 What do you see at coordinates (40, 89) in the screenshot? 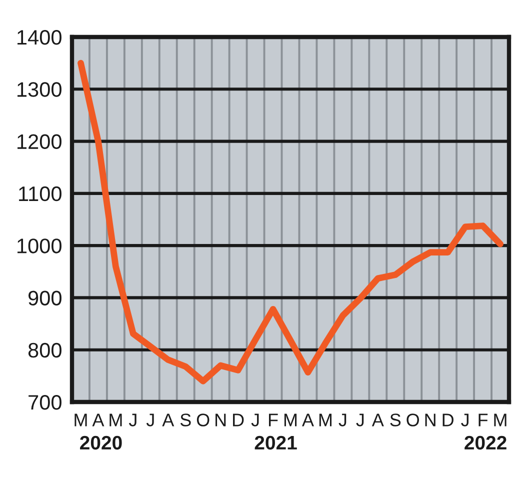
I see `y-tick-label: 1300` at bounding box center [40, 89].